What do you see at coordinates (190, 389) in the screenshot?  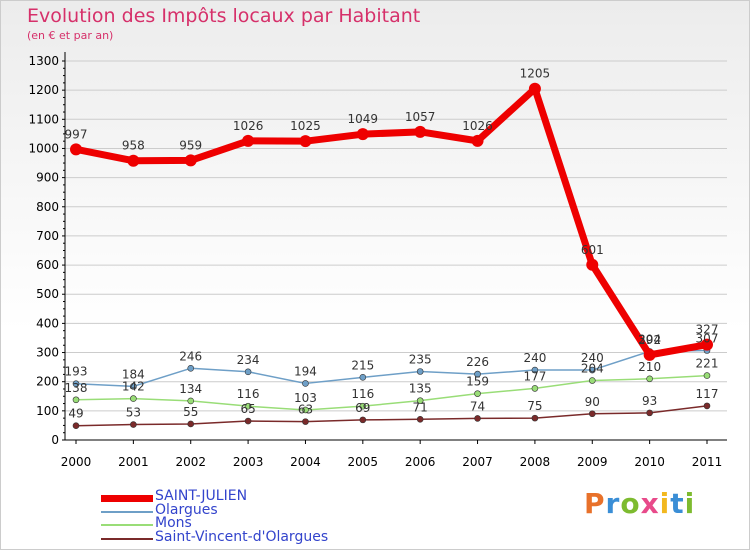 I see `data-label: 134` at bounding box center [190, 389].